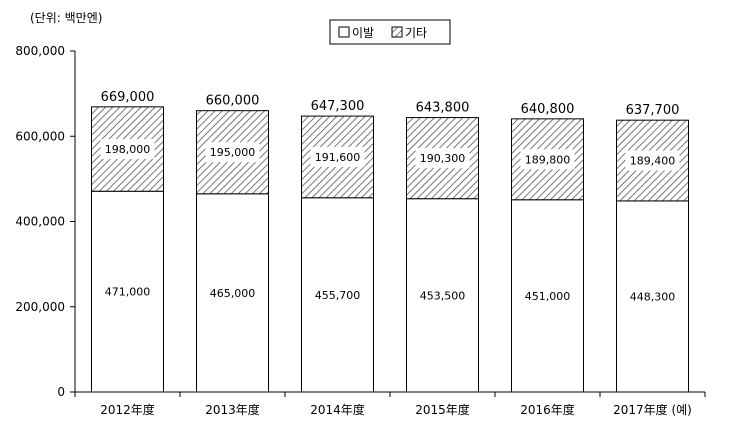  I want to click on data-label: 198,000, so click(128, 149).